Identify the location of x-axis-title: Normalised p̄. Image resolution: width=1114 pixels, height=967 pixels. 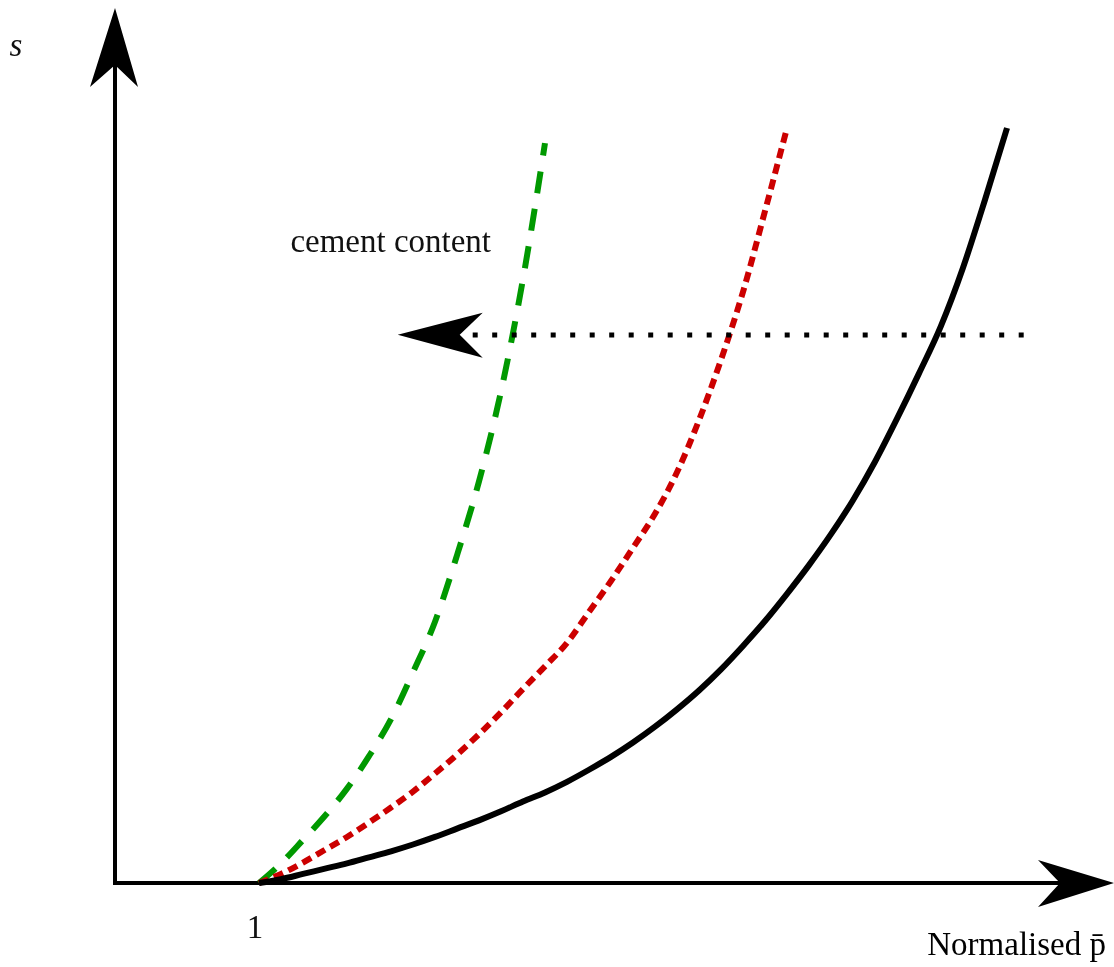
(1016, 944).